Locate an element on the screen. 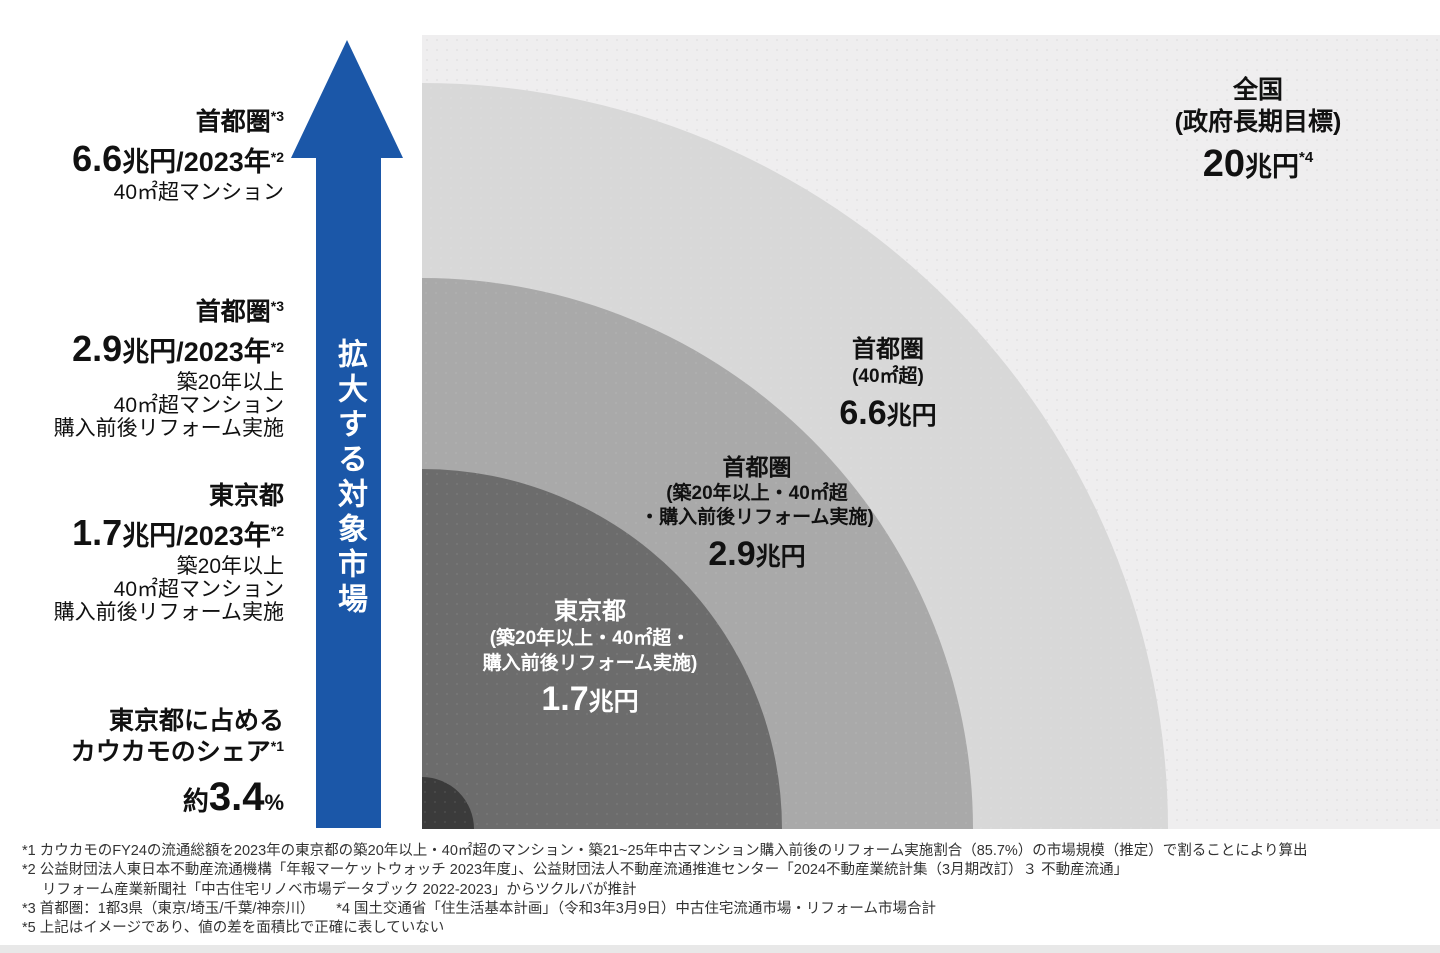 The height and width of the screenshot is (953, 1440). arrow-label: 拡大する対象市場 is located at coordinates (349, 478).